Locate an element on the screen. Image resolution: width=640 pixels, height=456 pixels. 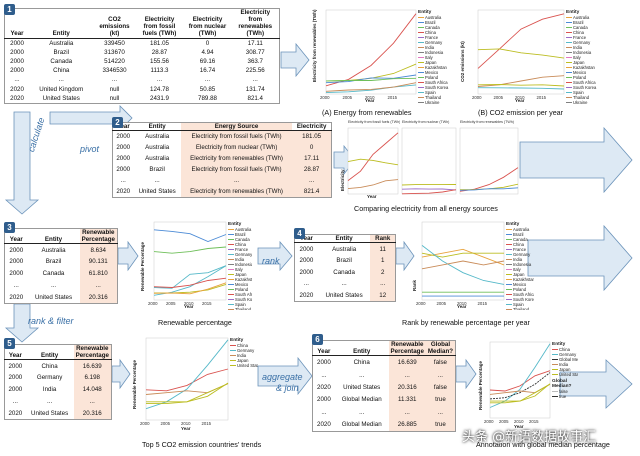
table-cell: 3346530 is located at coordinates (114, 71).